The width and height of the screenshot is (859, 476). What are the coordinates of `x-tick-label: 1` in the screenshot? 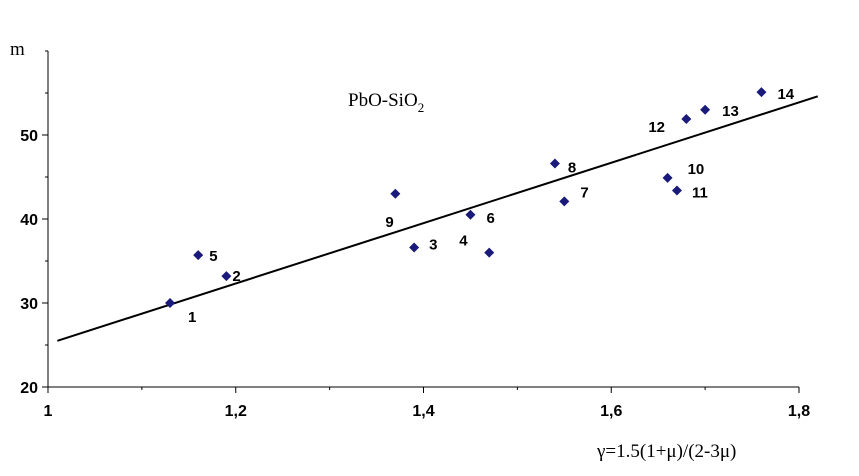 It's located at (48, 411).